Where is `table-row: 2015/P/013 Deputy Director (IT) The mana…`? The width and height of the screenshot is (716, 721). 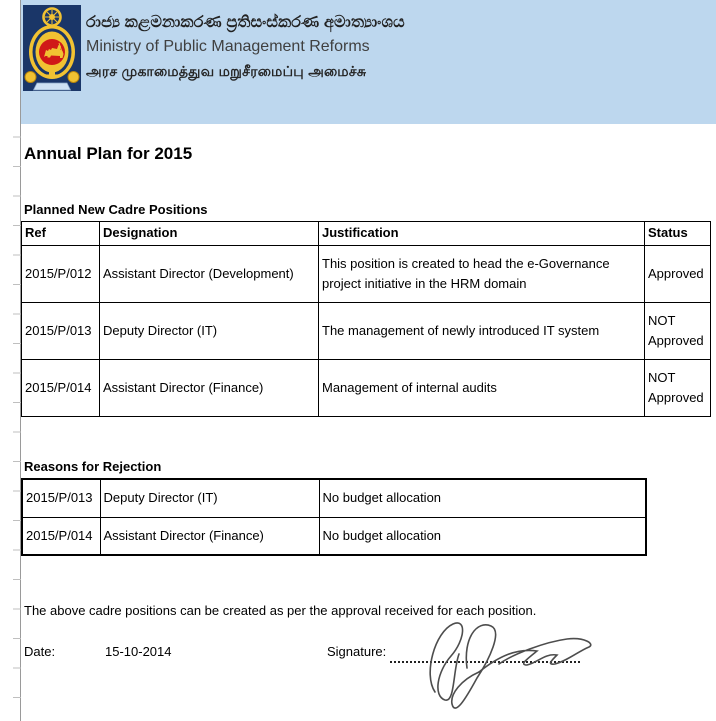
table-row: 2015/P/013 Deputy Director (IT) The mana… is located at coordinates (366, 331).